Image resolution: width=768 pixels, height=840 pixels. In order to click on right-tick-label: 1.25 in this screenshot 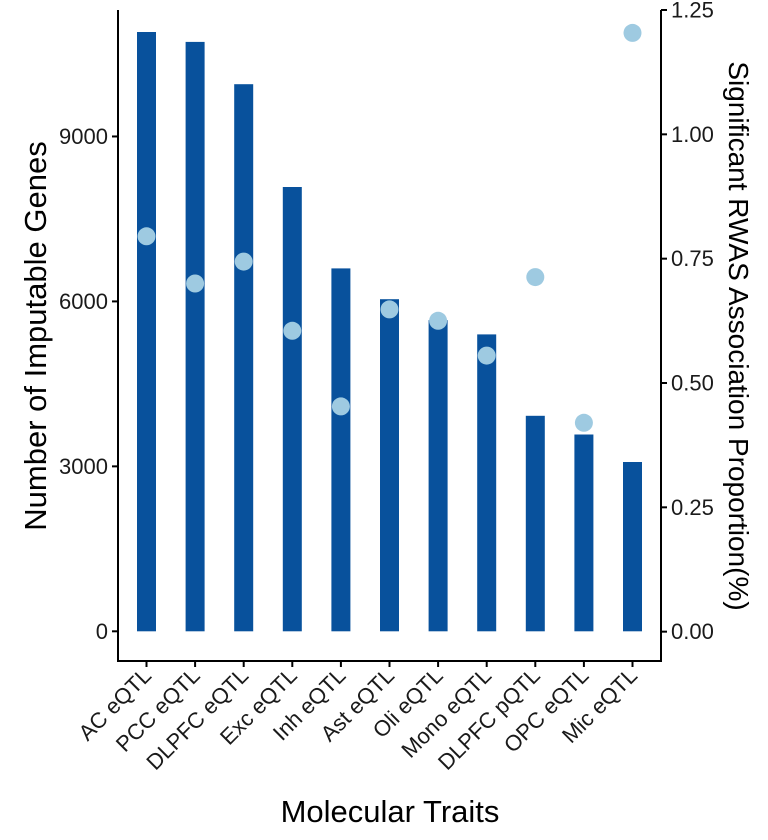, I will do `click(692, 11)`.